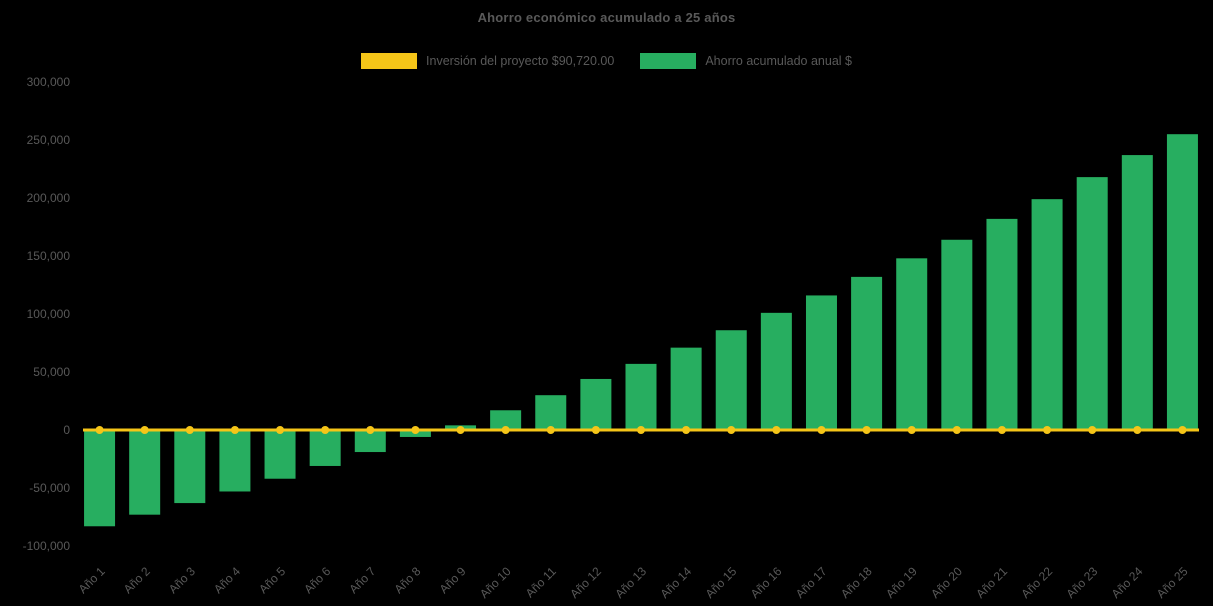  I want to click on x-tick-label: Año 20, so click(946, 582).